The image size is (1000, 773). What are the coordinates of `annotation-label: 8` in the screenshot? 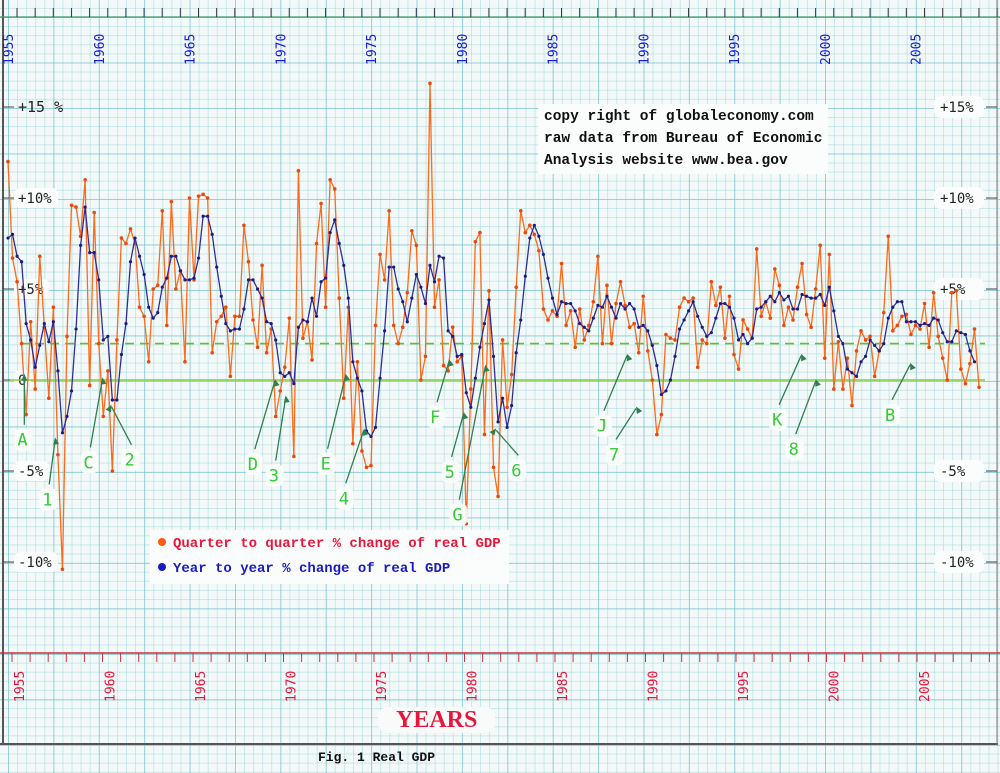 It's located at (794, 450).